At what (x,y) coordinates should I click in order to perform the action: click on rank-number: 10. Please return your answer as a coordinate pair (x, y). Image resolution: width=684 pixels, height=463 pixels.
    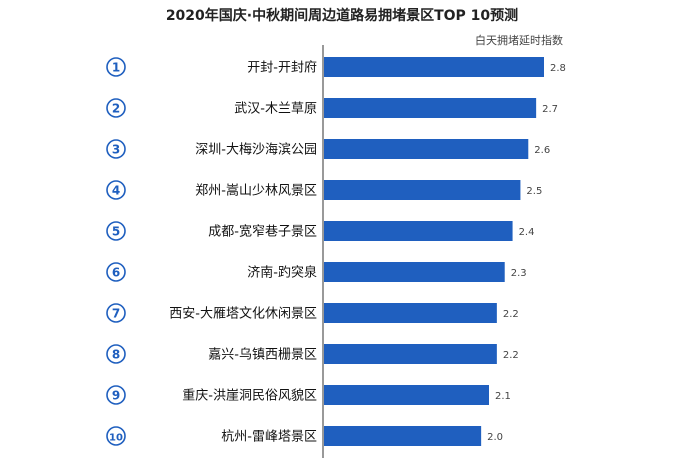
    Looking at the image, I should click on (116, 438).